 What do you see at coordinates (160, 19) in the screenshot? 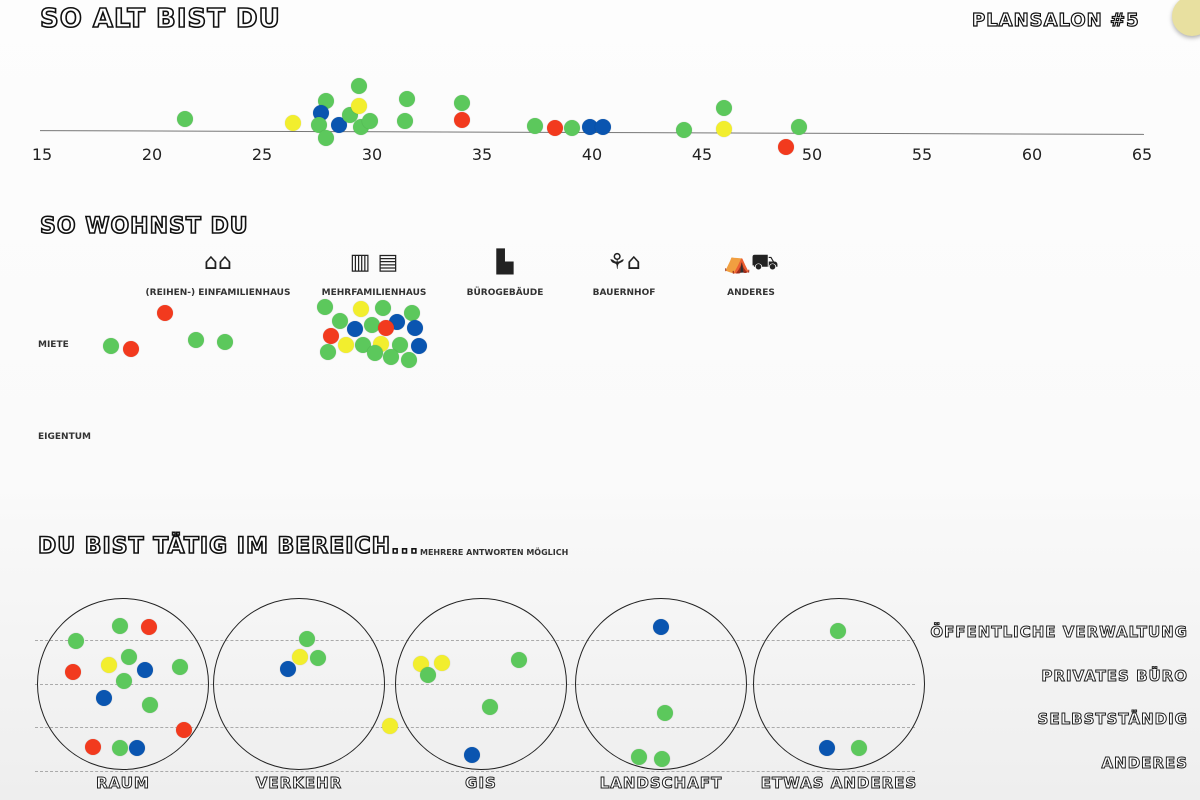
I see `age-title: So alt bist du` at bounding box center [160, 19].